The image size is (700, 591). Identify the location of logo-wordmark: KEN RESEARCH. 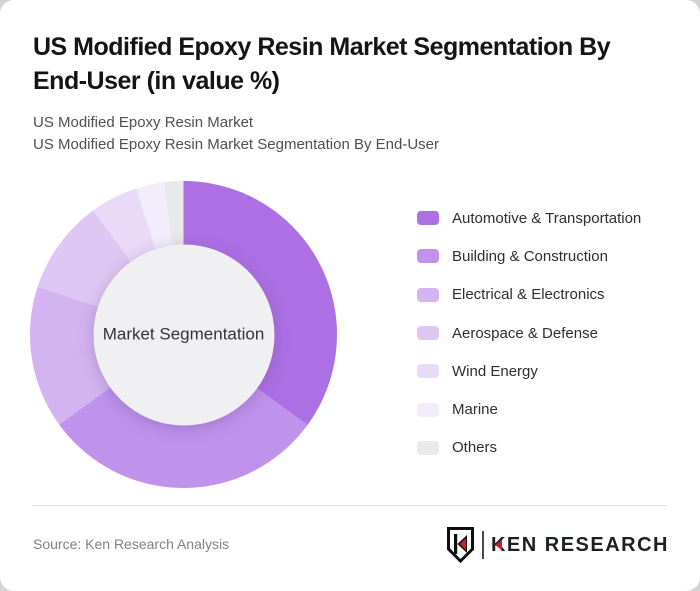
(579, 544).